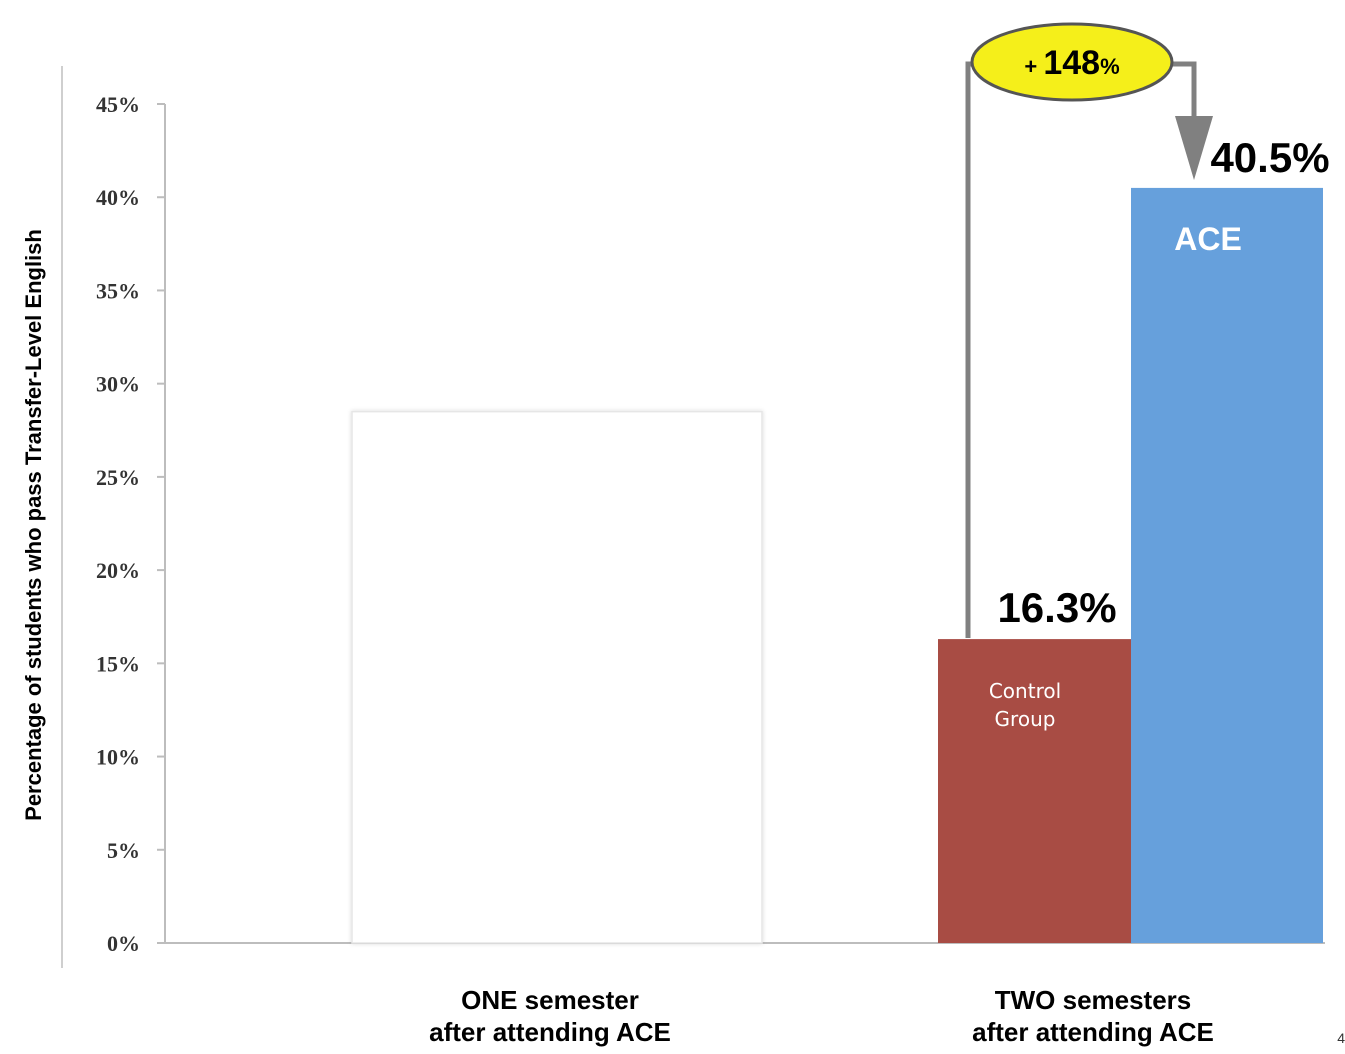 The width and height of the screenshot is (1345, 1054). I want to click on y-tick-label: 25%, so click(118, 477).